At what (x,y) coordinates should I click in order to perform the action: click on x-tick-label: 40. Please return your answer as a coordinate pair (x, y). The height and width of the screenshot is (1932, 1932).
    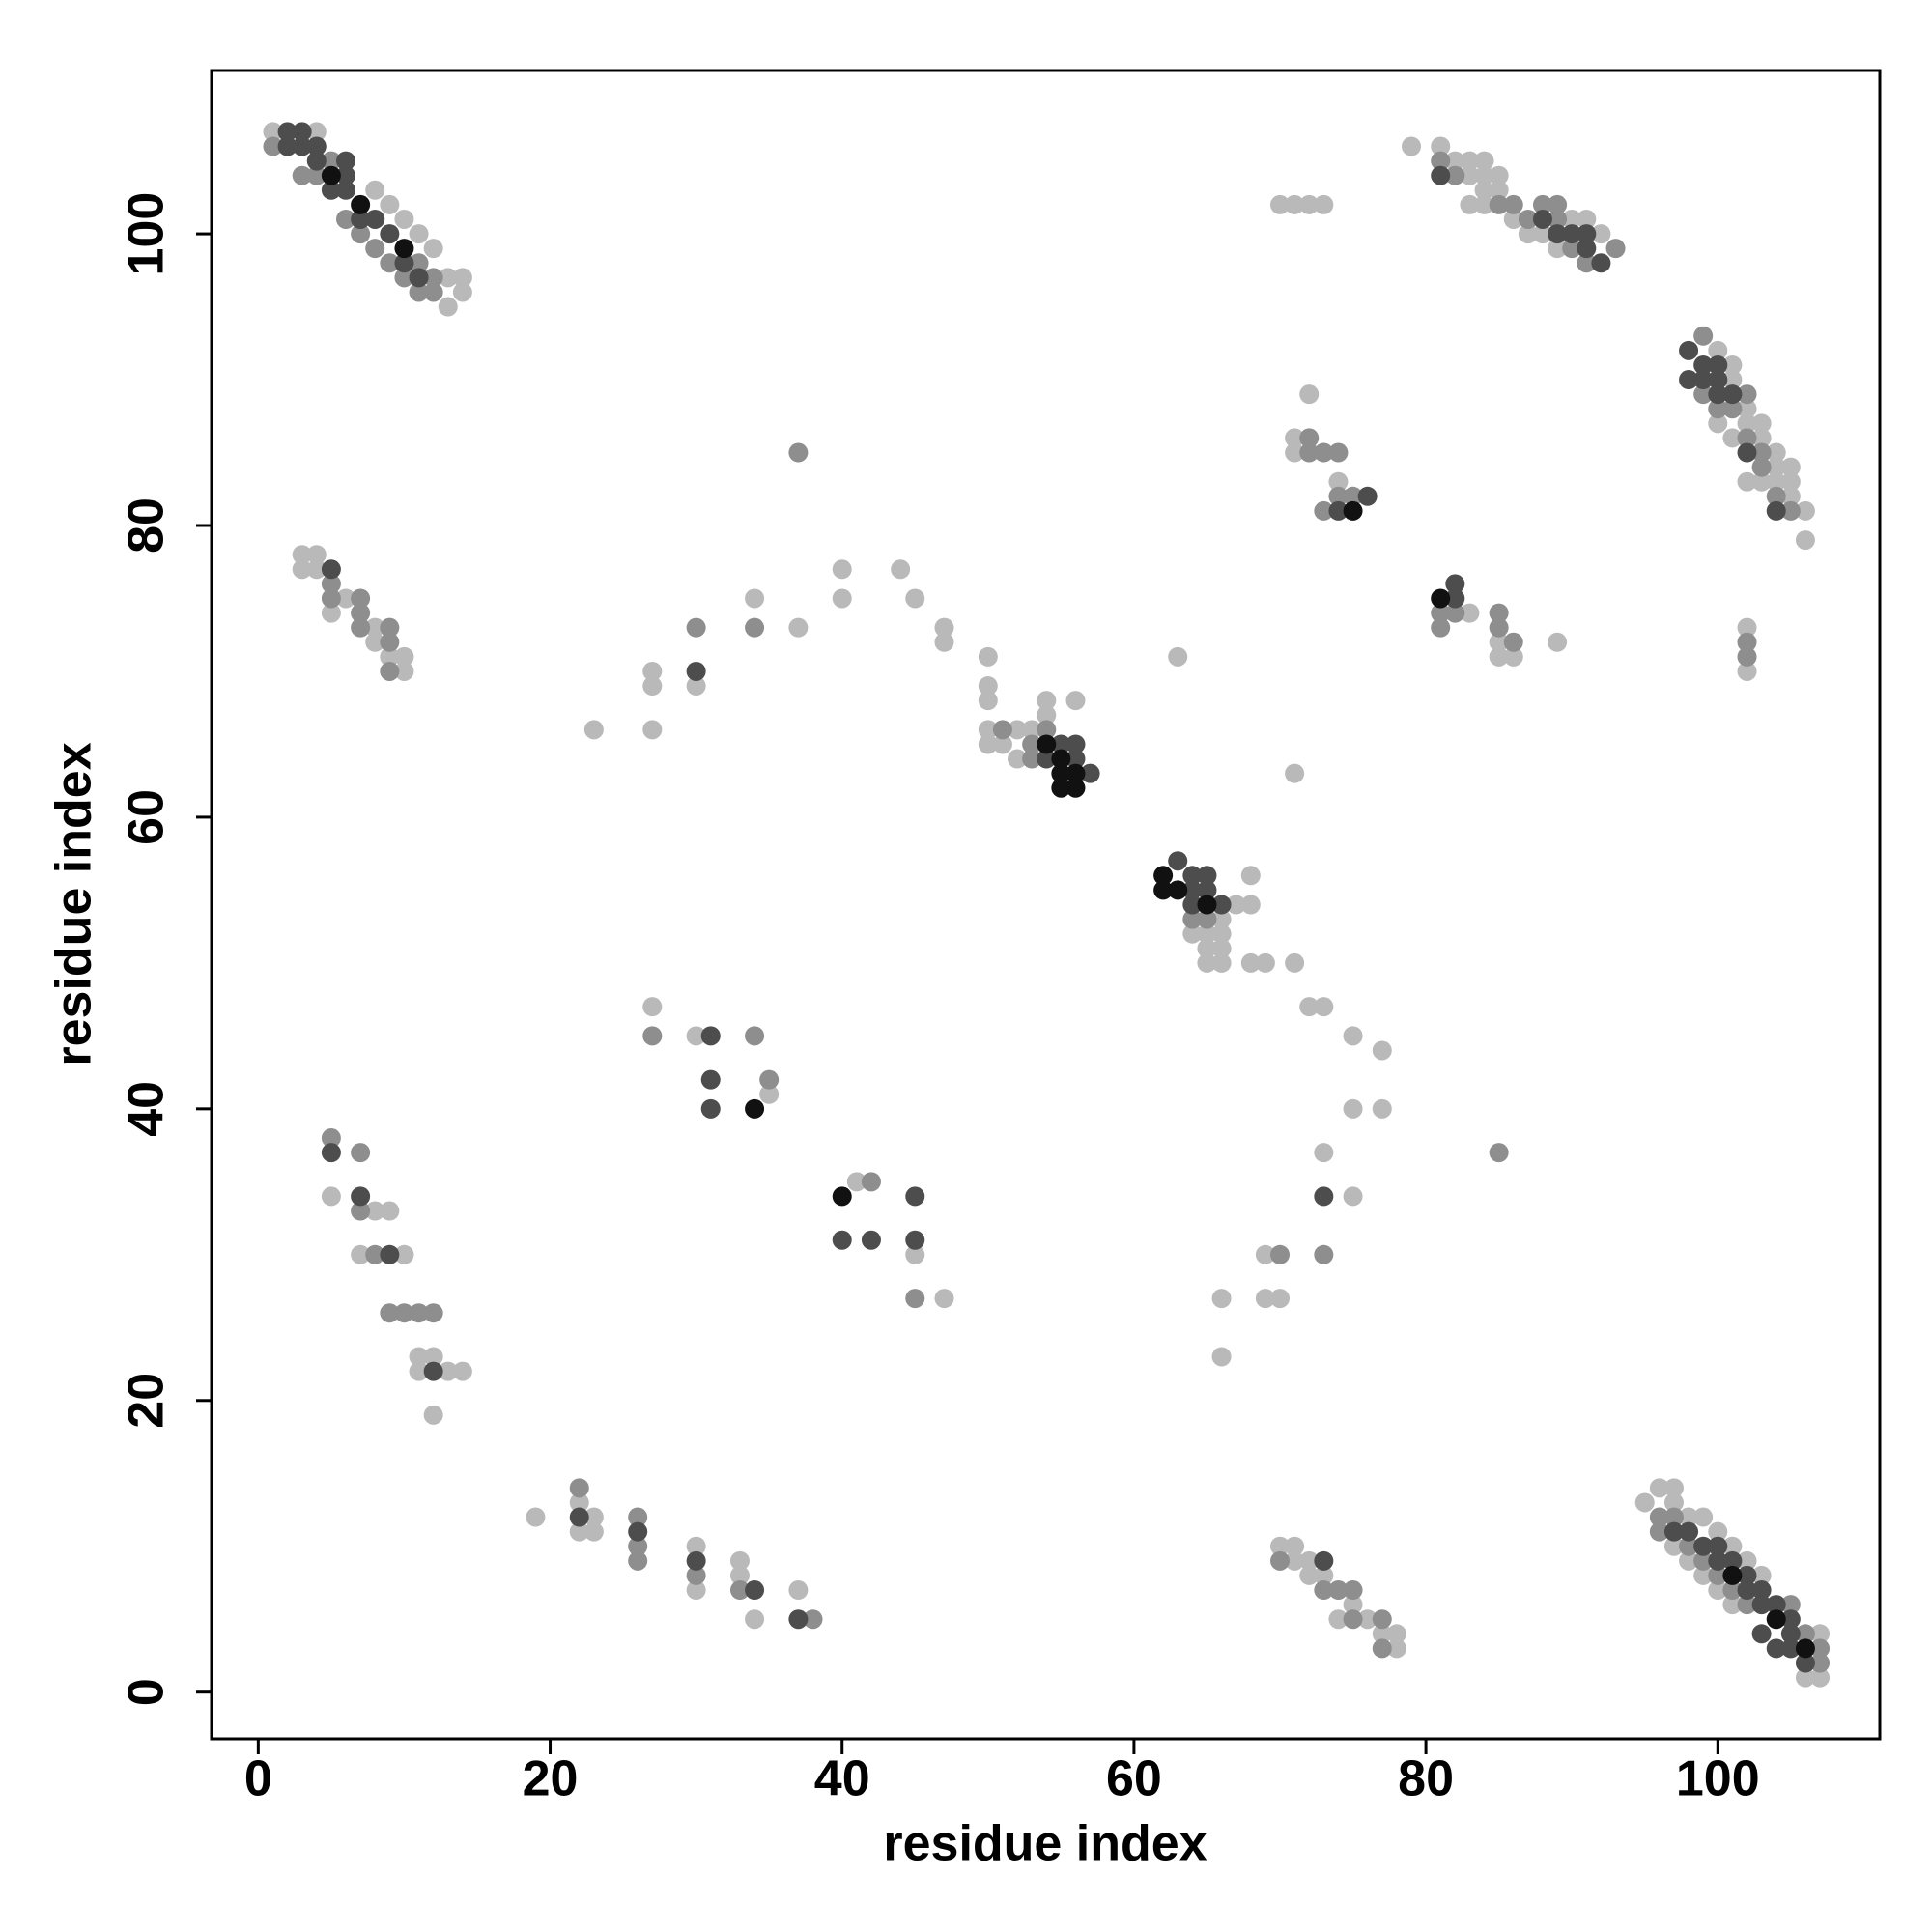
    Looking at the image, I should click on (842, 1779).